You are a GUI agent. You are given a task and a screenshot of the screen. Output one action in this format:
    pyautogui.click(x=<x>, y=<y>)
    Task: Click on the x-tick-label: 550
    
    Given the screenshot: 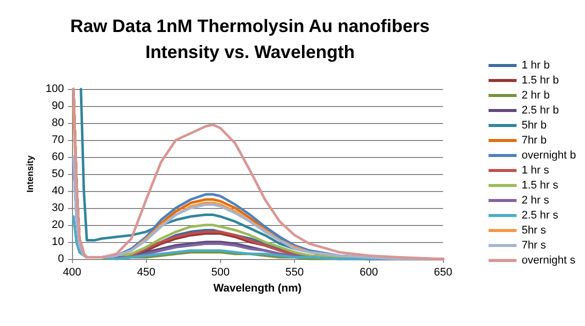 What is the action you would take?
    pyautogui.click(x=294, y=272)
    